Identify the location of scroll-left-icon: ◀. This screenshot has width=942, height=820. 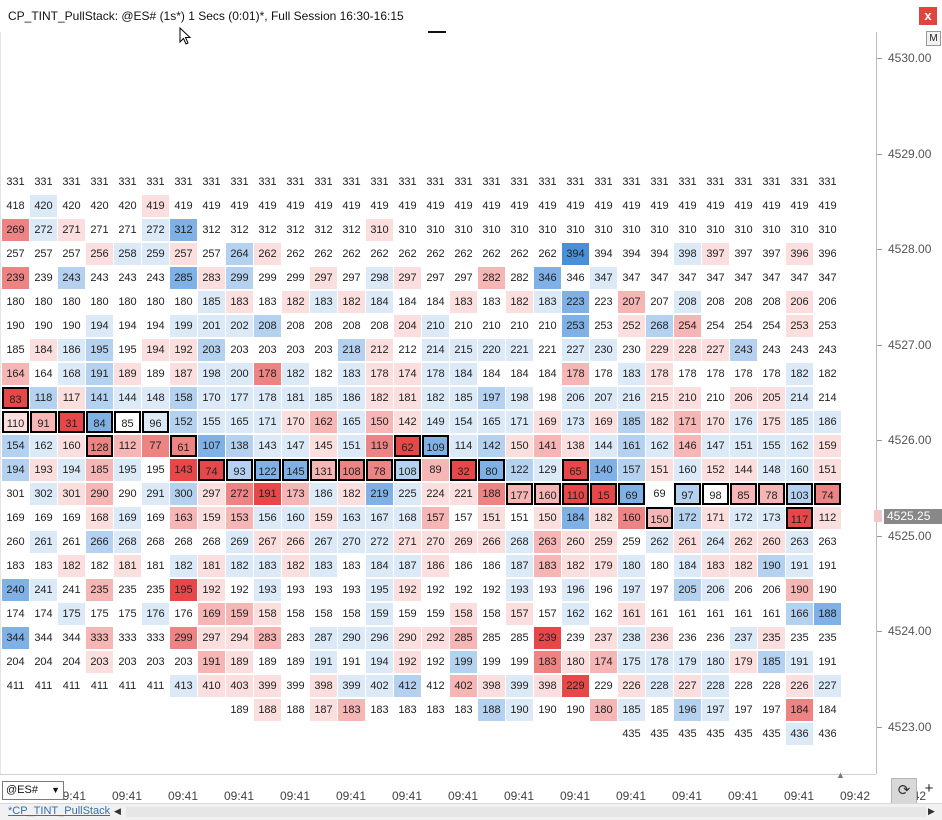
(117, 811).